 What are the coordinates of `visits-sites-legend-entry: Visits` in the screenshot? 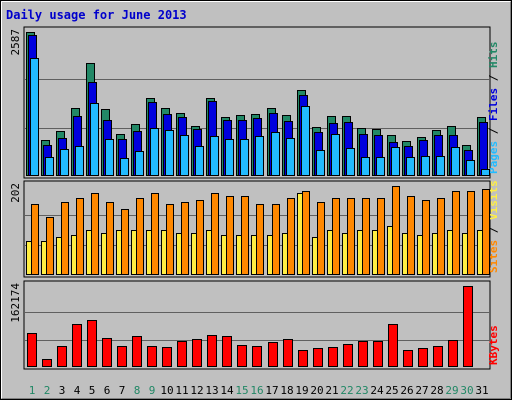 It's located at (493, 200).